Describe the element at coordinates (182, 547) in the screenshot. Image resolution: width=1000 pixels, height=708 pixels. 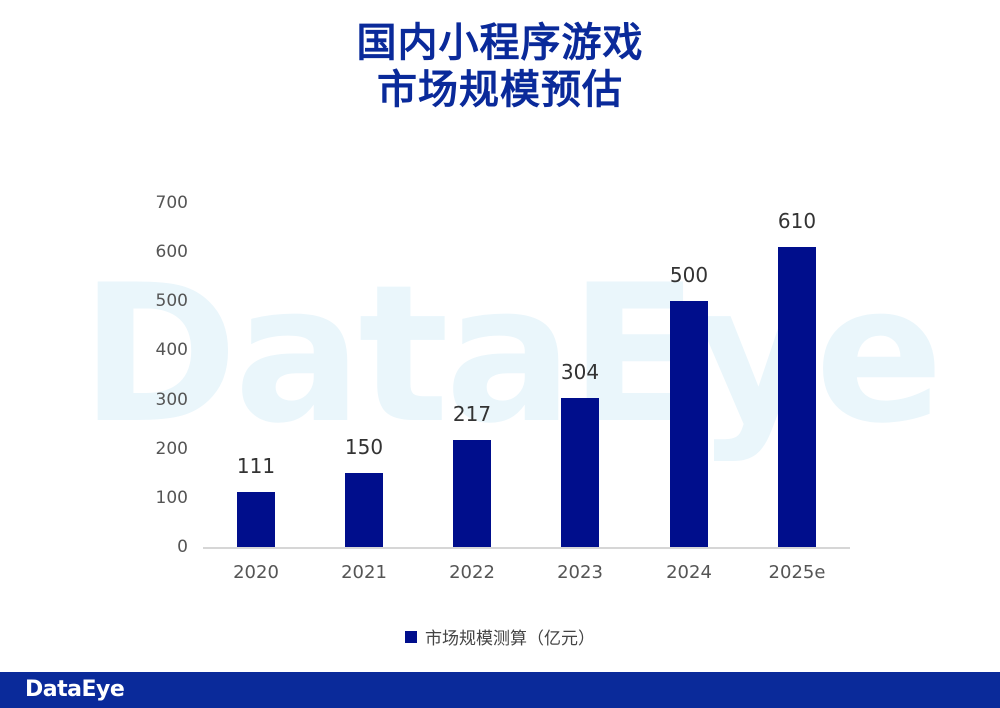
I see `y-tick-label: 0` at that location.